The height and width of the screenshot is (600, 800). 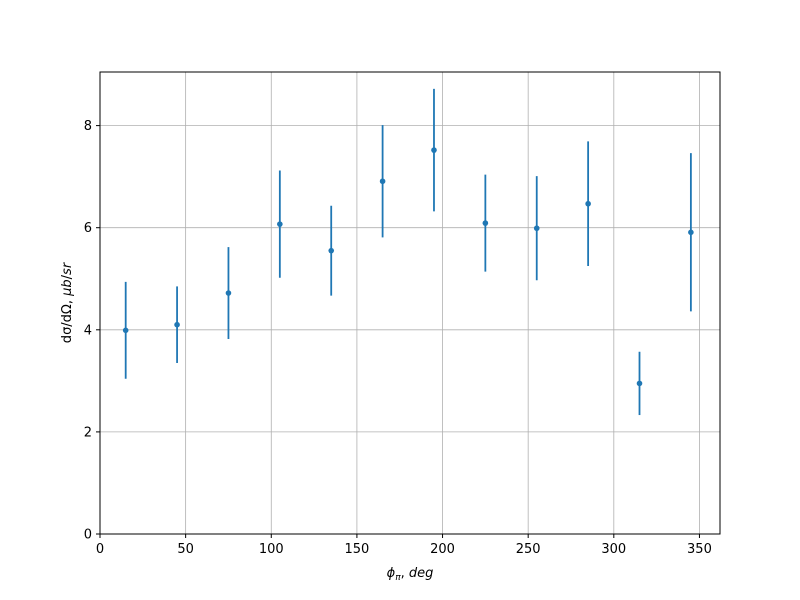 I want to click on y-axis-label: dσ/dΩ, μb/sr, so click(x=67, y=302).